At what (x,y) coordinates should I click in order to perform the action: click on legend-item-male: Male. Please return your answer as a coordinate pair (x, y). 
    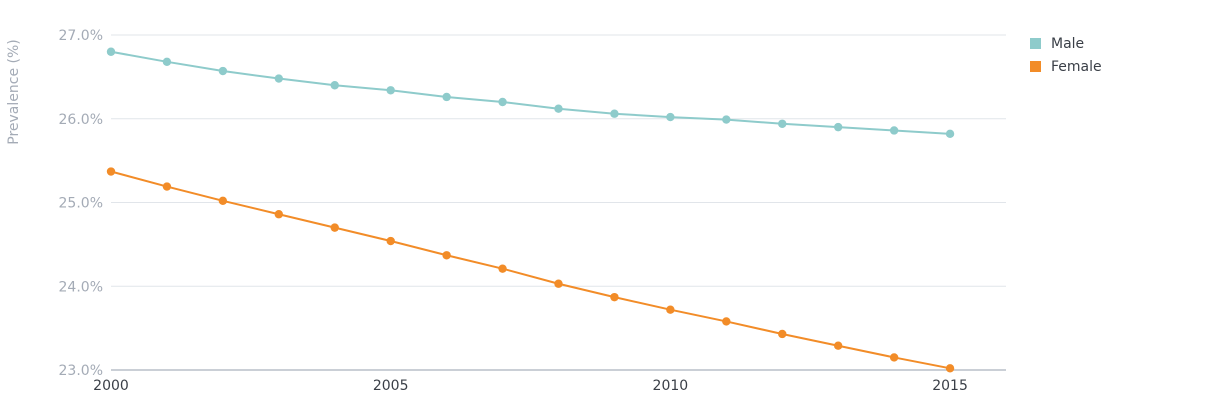
    Looking at the image, I should click on (1057, 44).